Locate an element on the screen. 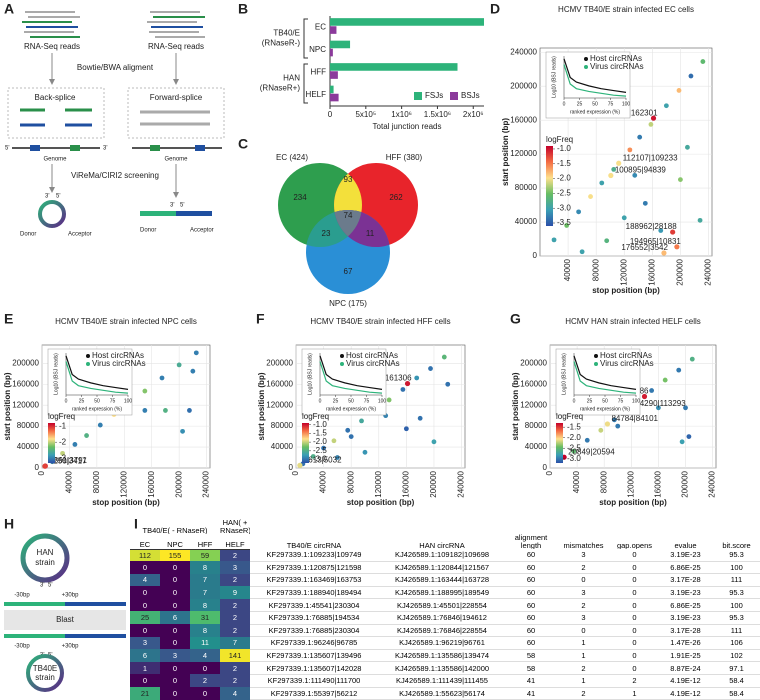 The width and height of the screenshot is (760, 700). cell: KJ426589.1:120844|121567 is located at coordinates (442, 568).